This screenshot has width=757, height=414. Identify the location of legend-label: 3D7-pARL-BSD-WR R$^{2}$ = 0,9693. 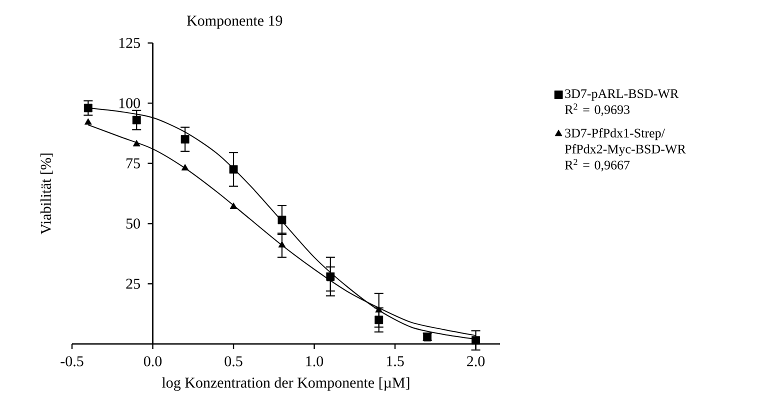
(621, 102).